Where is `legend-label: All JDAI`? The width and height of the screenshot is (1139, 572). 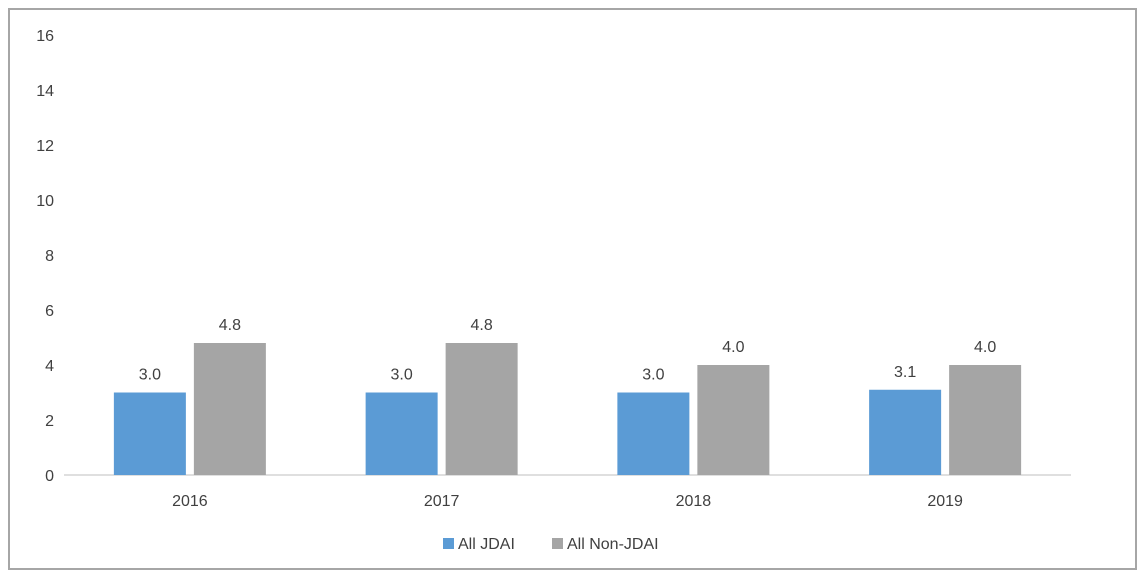 legend-label: All JDAI is located at coordinates (486, 544).